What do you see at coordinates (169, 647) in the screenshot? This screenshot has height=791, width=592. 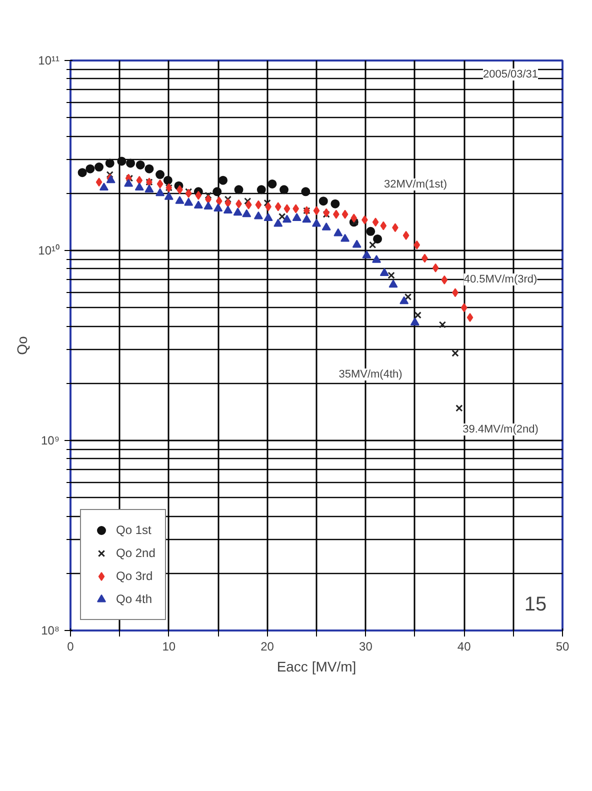 I see `x-tick-label: 10` at bounding box center [169, 647].